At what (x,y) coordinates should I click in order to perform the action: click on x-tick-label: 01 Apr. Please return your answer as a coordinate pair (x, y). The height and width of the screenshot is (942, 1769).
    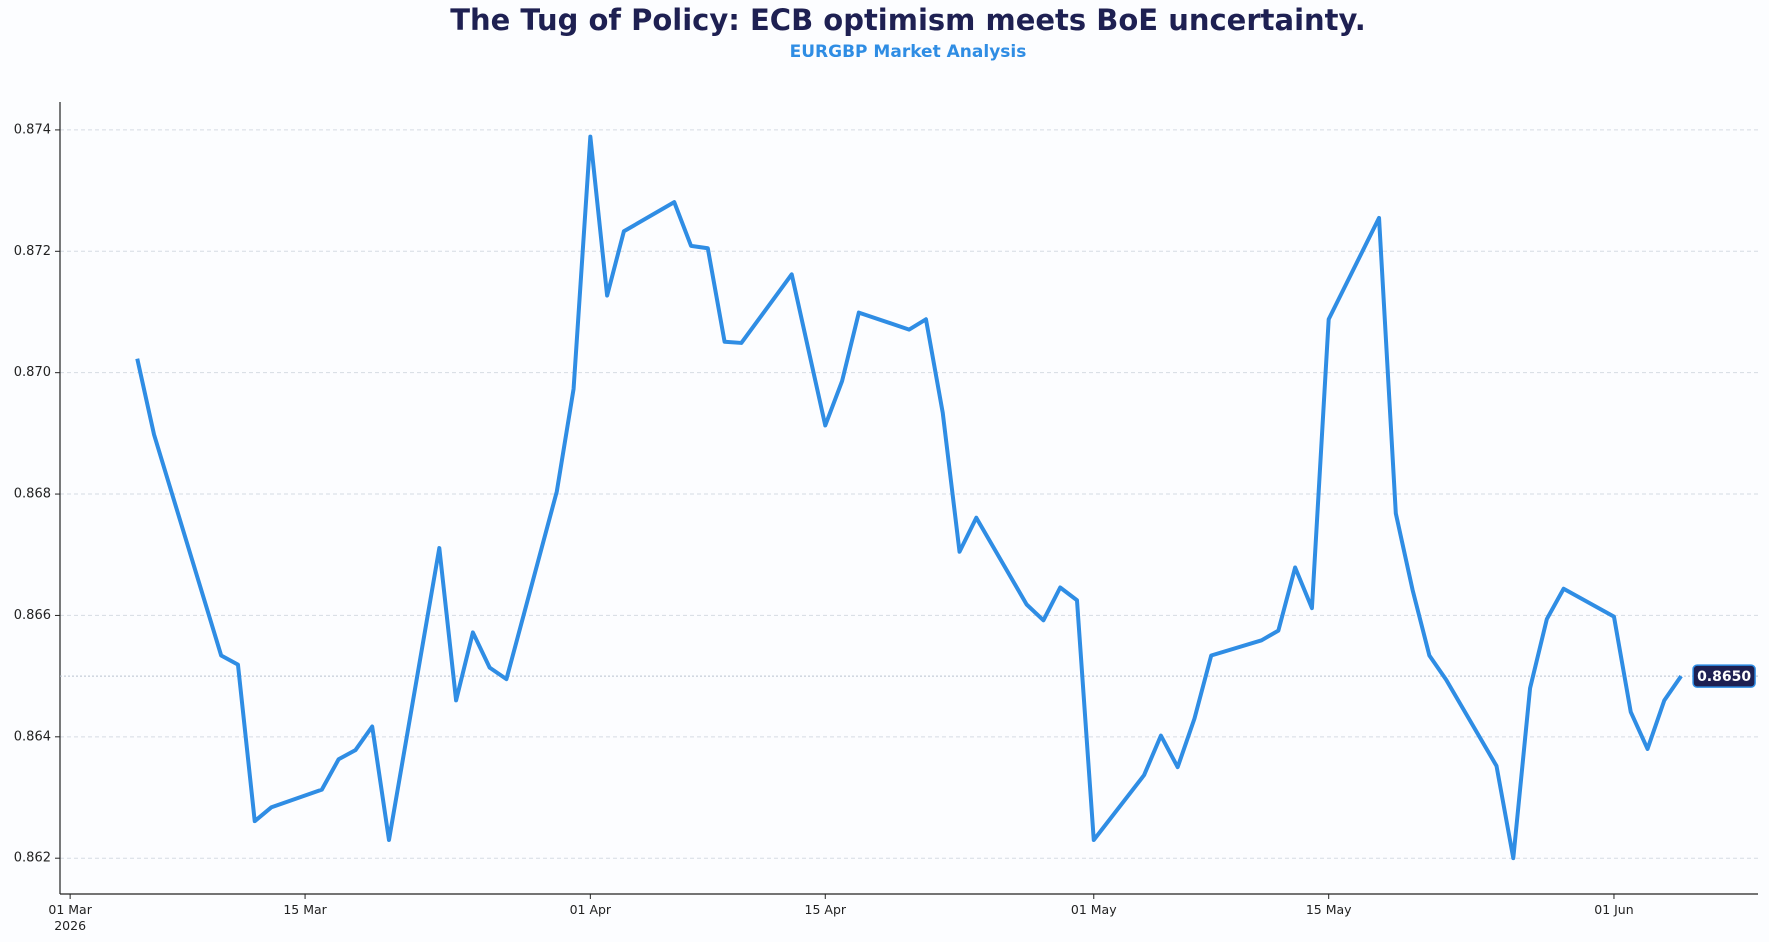
    Looking at the image, I should click on (590, 909).